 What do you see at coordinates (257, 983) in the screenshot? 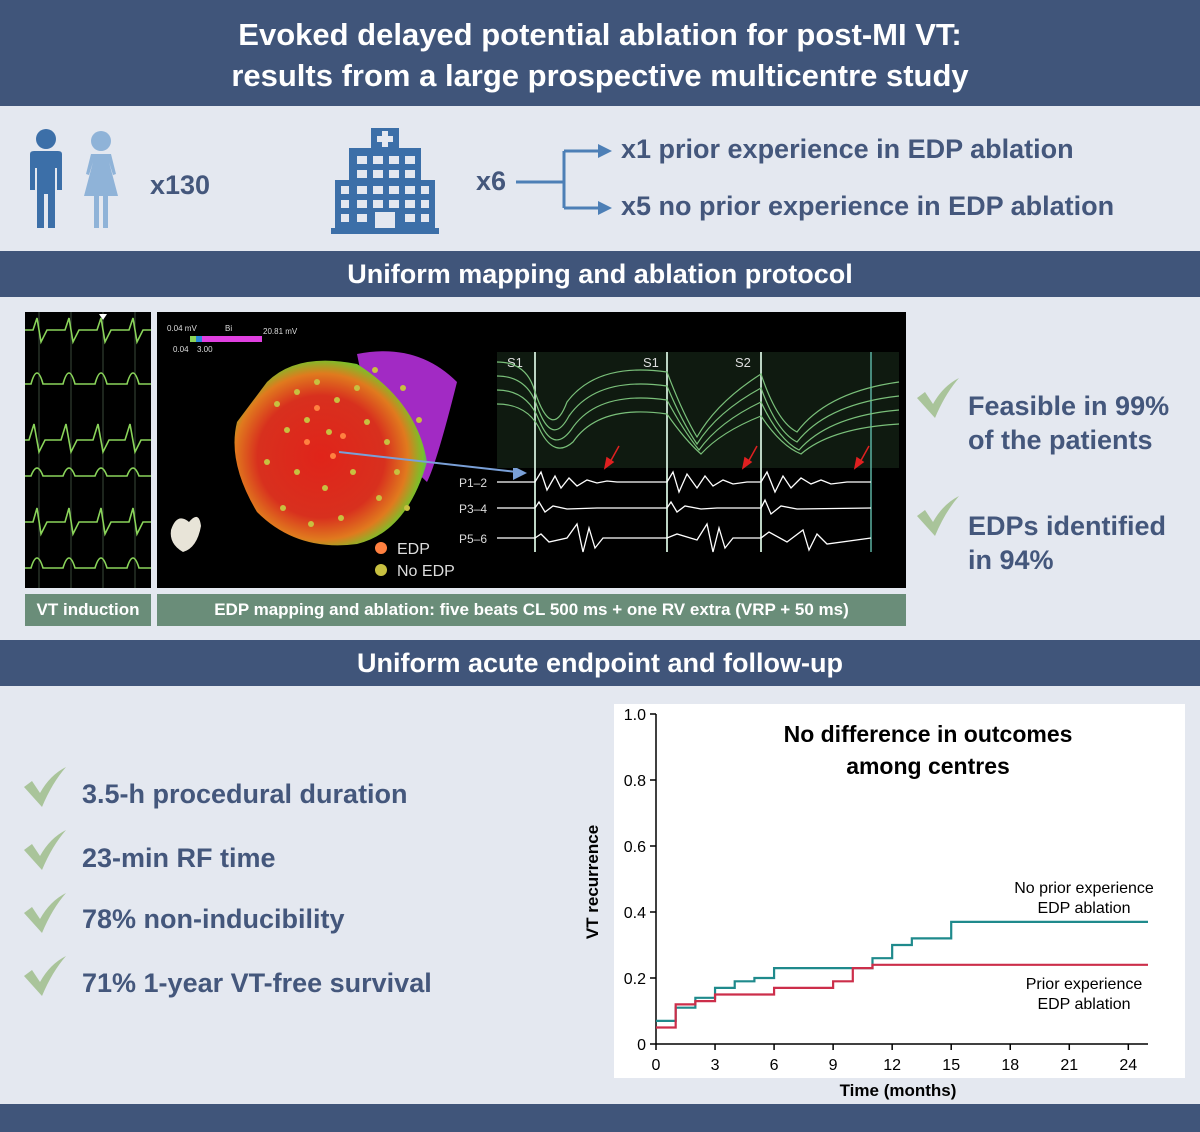
I see `result-vt-free-survival: 71% 1-year VT-free survival` at bounding box center [257, 983].